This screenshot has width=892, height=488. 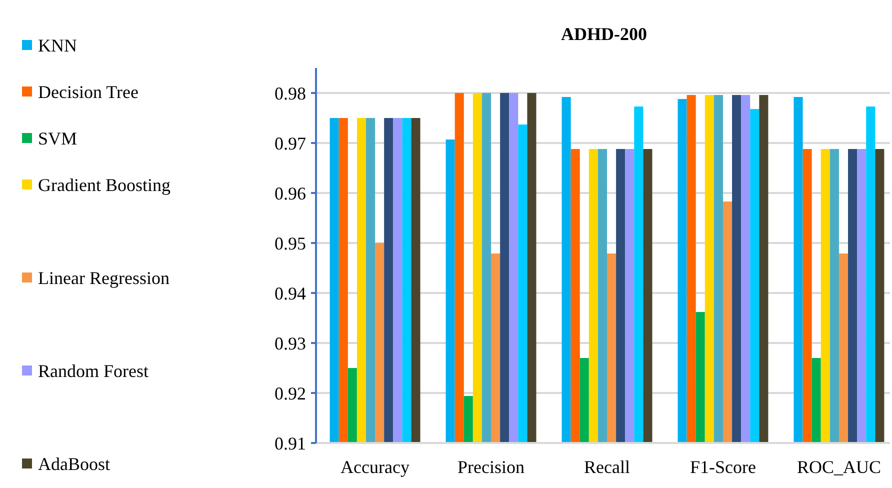 What do you see at coordinates (104, 278) in the screenshot?
I see `legend-label: Linear Regression` at bounding box center [104, 278].